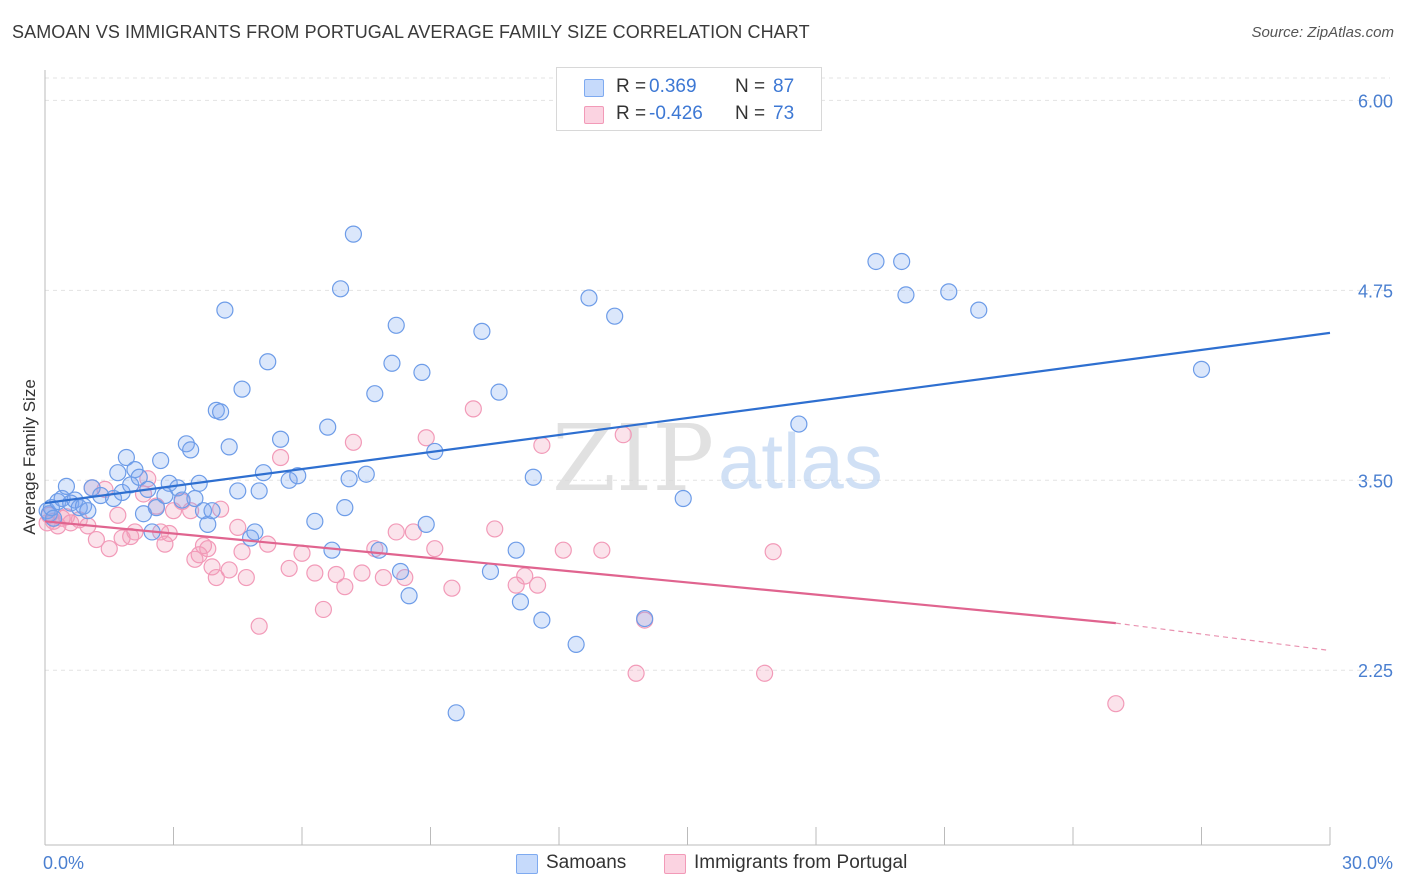 The image size is (1406, 892). I want to click on y-tick-label: 4.75, so click(1375, 291).